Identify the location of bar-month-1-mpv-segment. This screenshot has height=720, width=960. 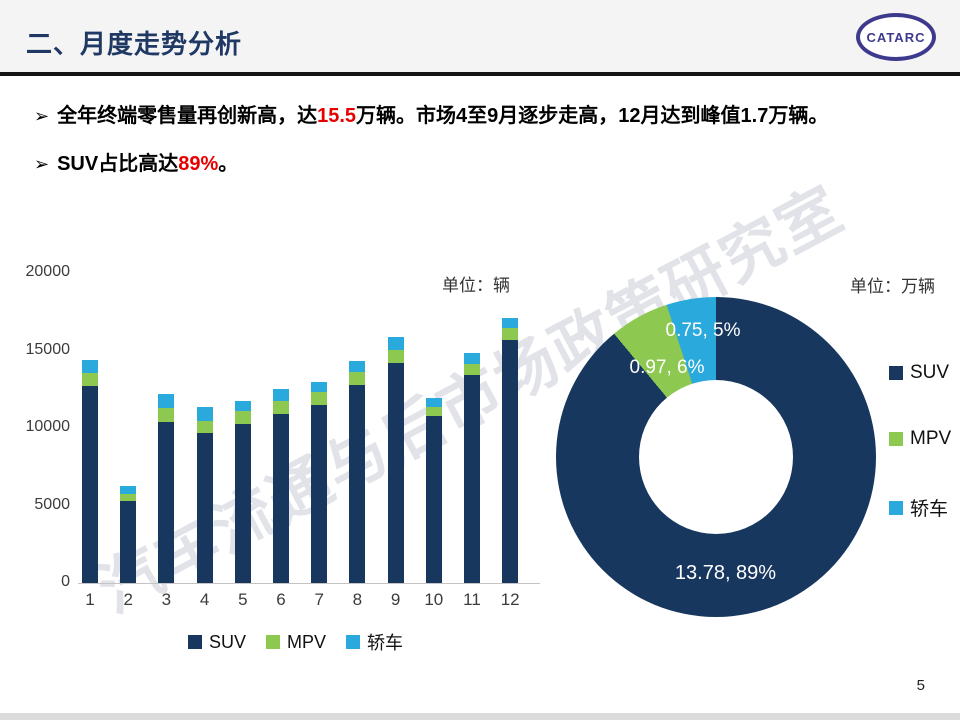
(90, 379).